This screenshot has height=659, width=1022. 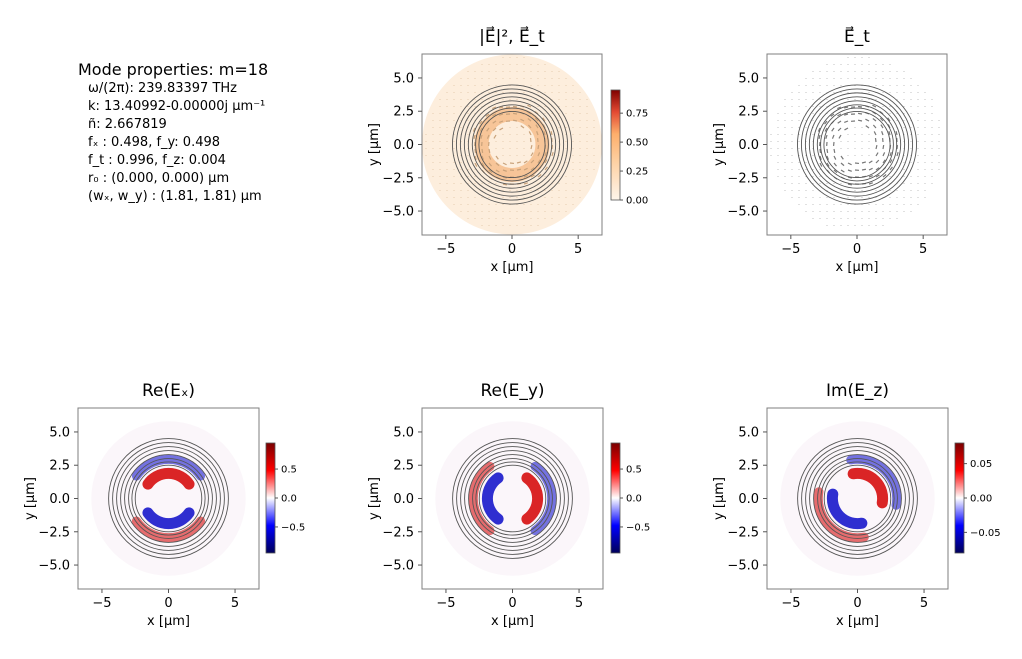 I want to click on colorbar-tick-label: −0.05, so click(x=985, y=533).